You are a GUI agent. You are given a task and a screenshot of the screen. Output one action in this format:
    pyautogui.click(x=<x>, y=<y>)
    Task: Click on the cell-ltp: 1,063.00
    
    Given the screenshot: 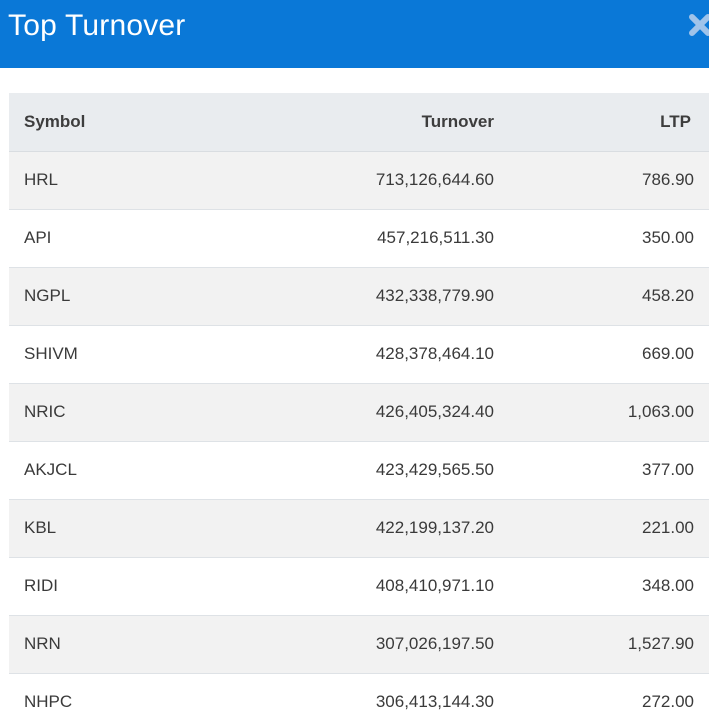 What is the action you would take?
    pyautogui.click(x=609, y=412)
    